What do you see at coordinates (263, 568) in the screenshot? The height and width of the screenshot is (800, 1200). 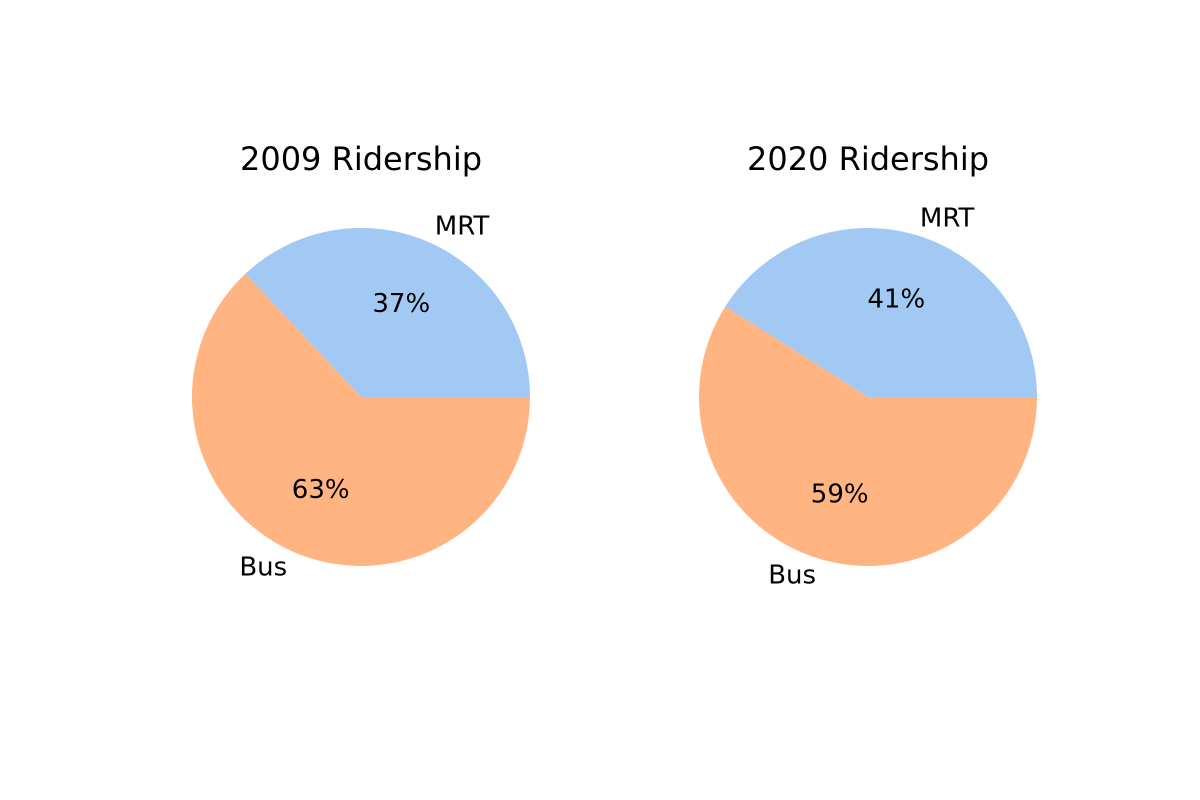 I see `slice-label-bus-2009: Bus` at bounding box center [263, 568].